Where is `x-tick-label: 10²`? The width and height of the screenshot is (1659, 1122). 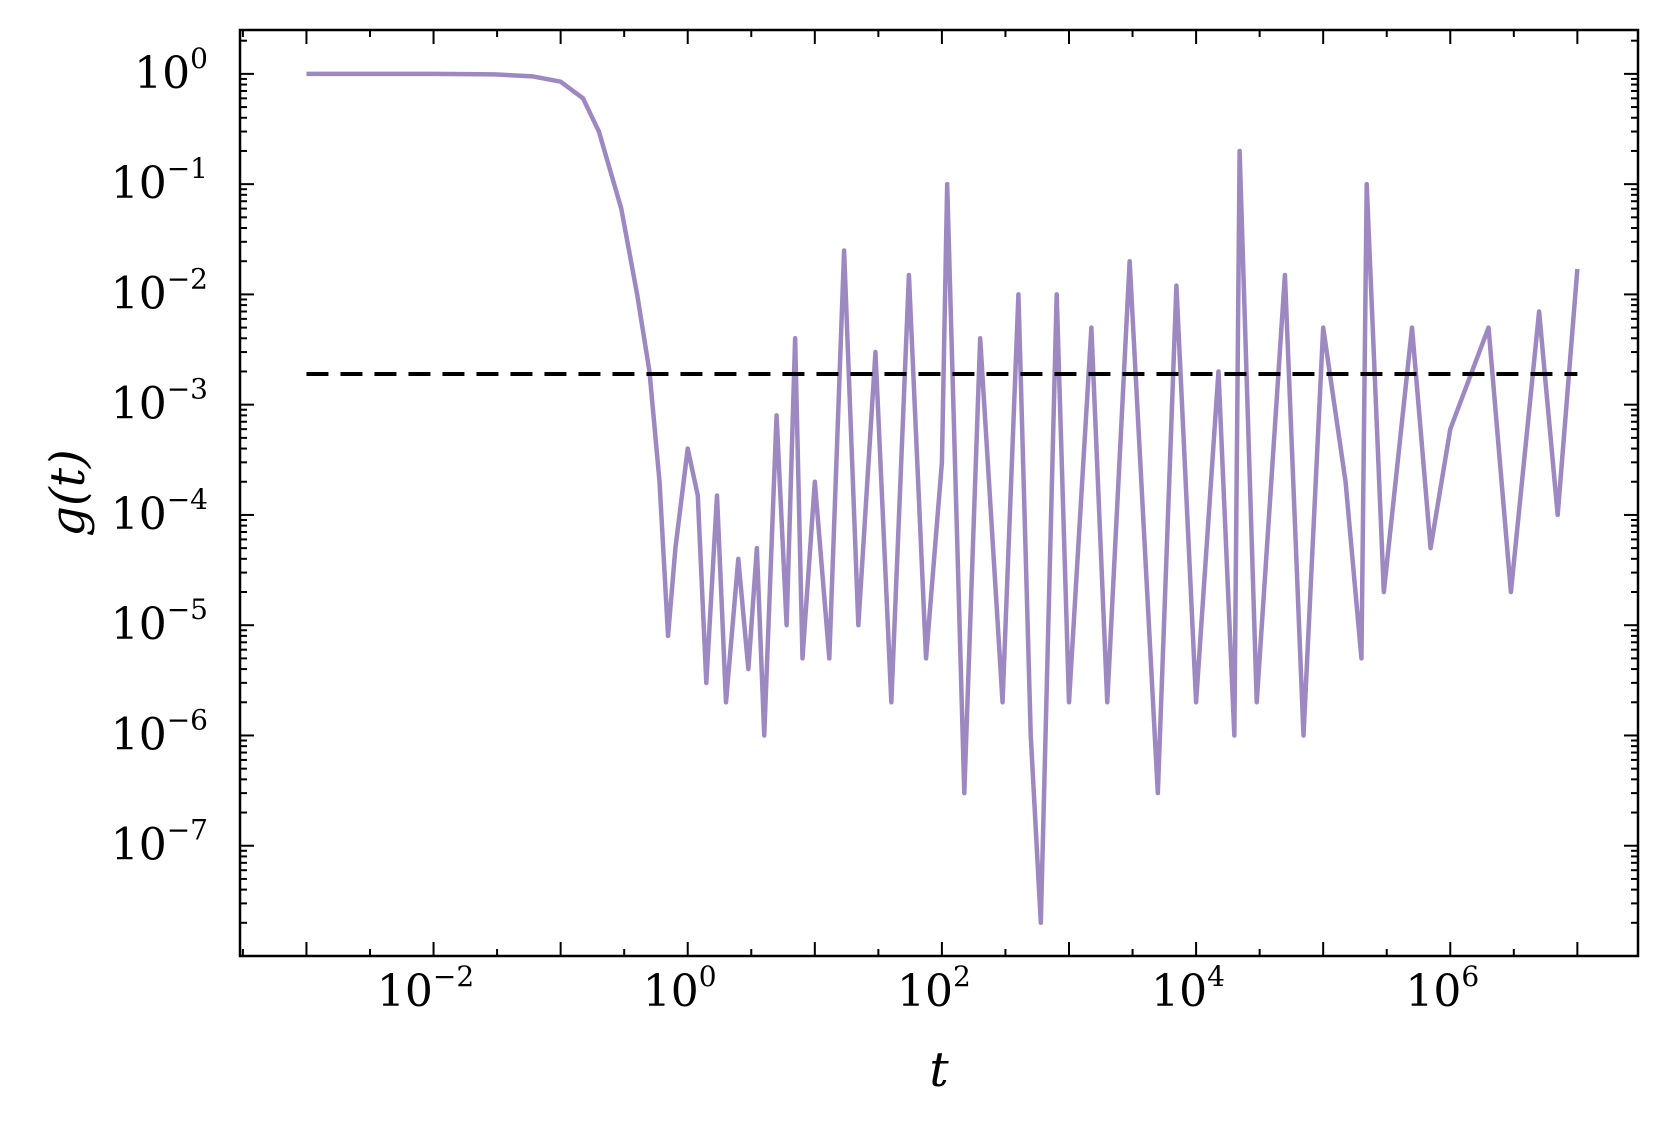 x-tick-label: 10² is located at coordinates (934, 988).